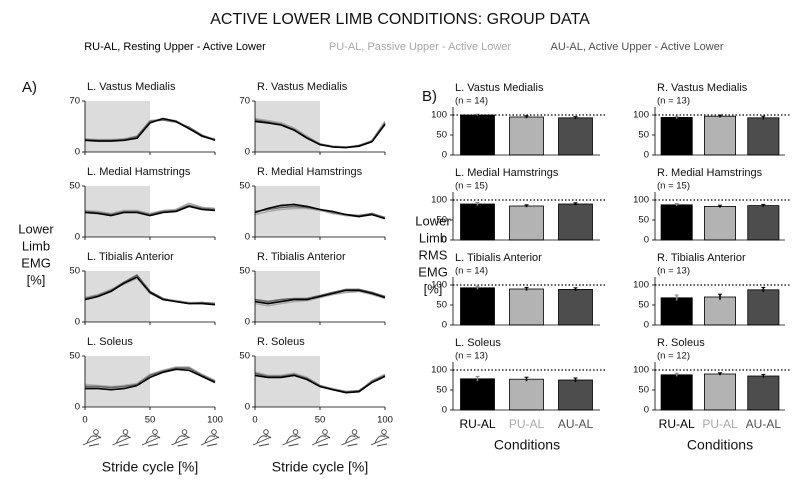  I want to click on category-label: PU-AL, so click(527, 424).